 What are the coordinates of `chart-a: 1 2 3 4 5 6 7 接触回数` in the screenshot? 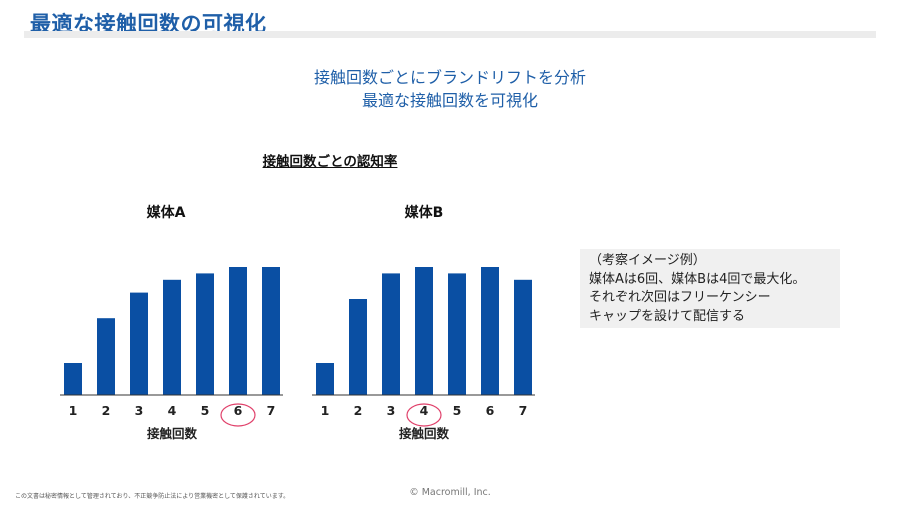 It's located at (171, 354).